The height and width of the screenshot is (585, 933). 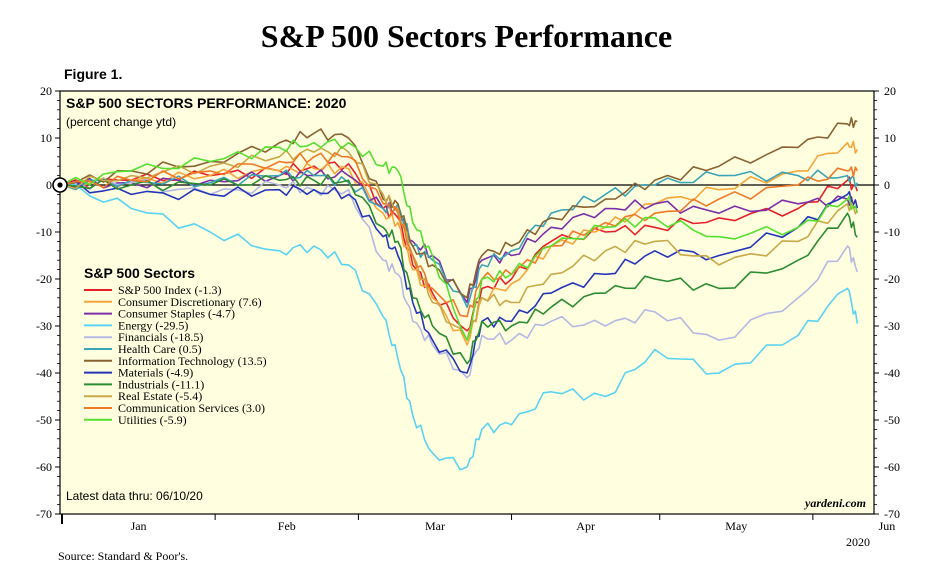 I want to click on legend-label: Information Technology (13.5), so click(x=192, y=361).